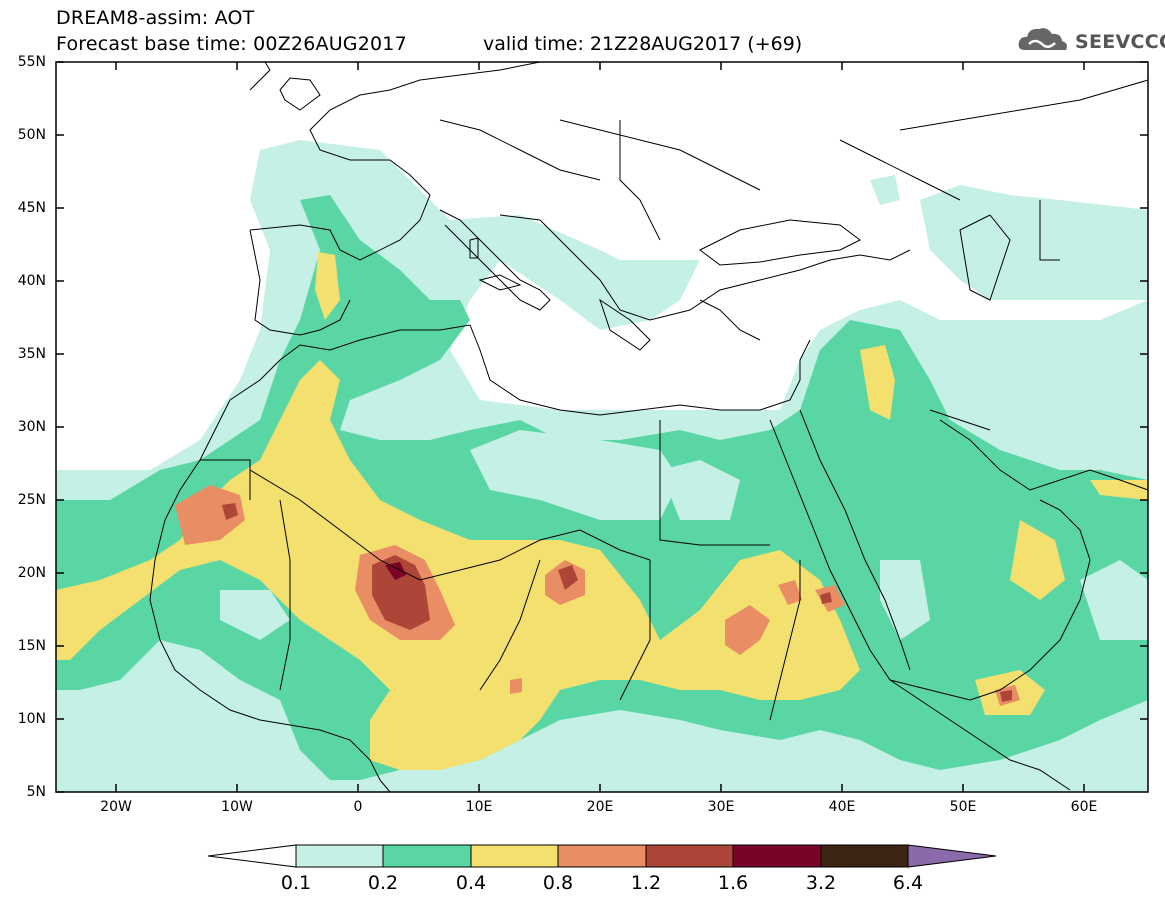 This screenshot has height=905, width=1165. What do you see at coordinates (31, 281) in the screenshot?
I see `lat-label-40n: 40N` at bounding box center [31, 281].